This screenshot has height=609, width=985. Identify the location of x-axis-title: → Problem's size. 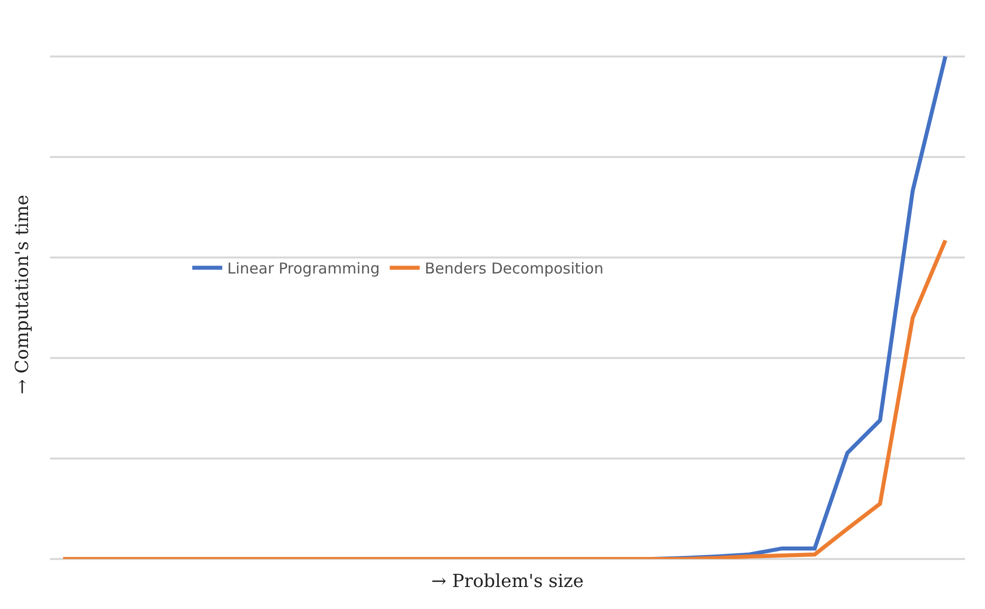
(507, 581).